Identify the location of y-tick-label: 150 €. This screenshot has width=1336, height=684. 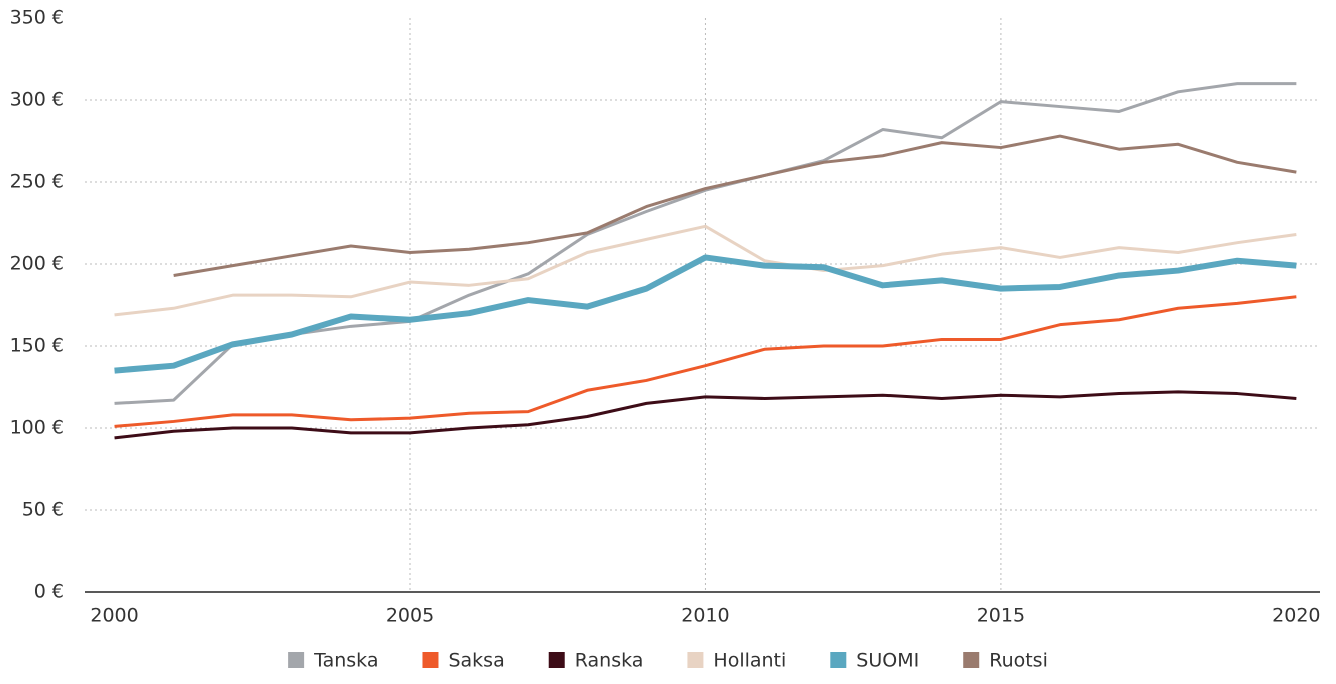
(37, 346).